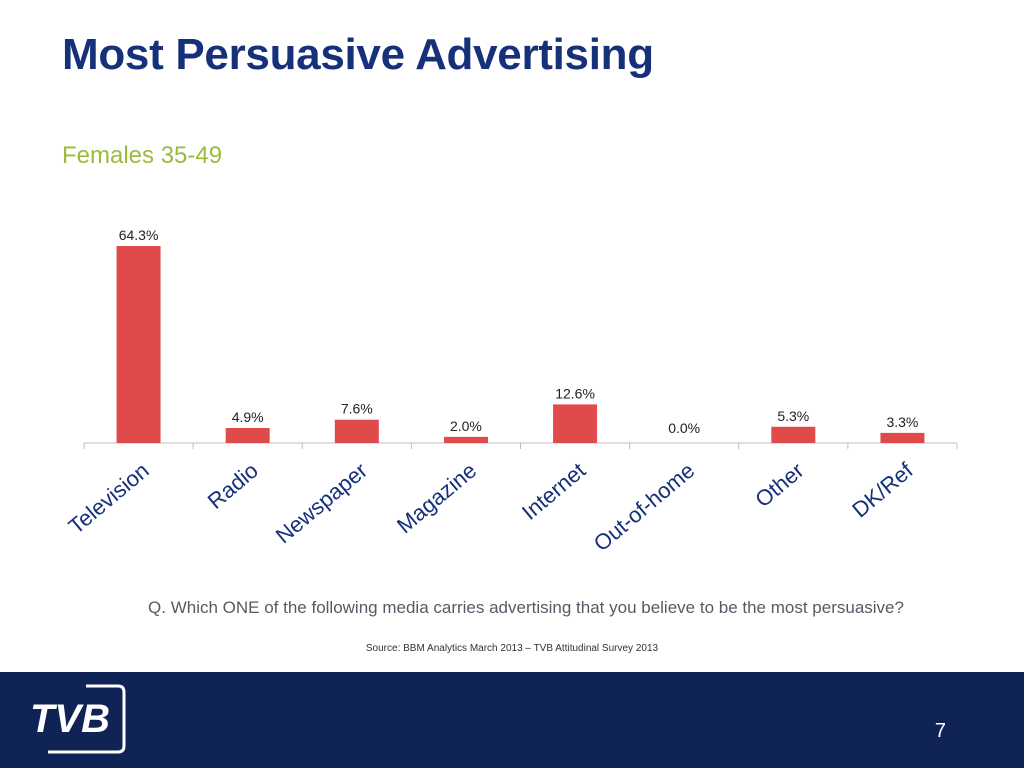 Image resolution: width=1024 pixels, height=768 pixels. What do you see at coordinates (512, 720) in the screenshot?
I see `footer-bar: TVB 7` at bounding box center [512, 720].